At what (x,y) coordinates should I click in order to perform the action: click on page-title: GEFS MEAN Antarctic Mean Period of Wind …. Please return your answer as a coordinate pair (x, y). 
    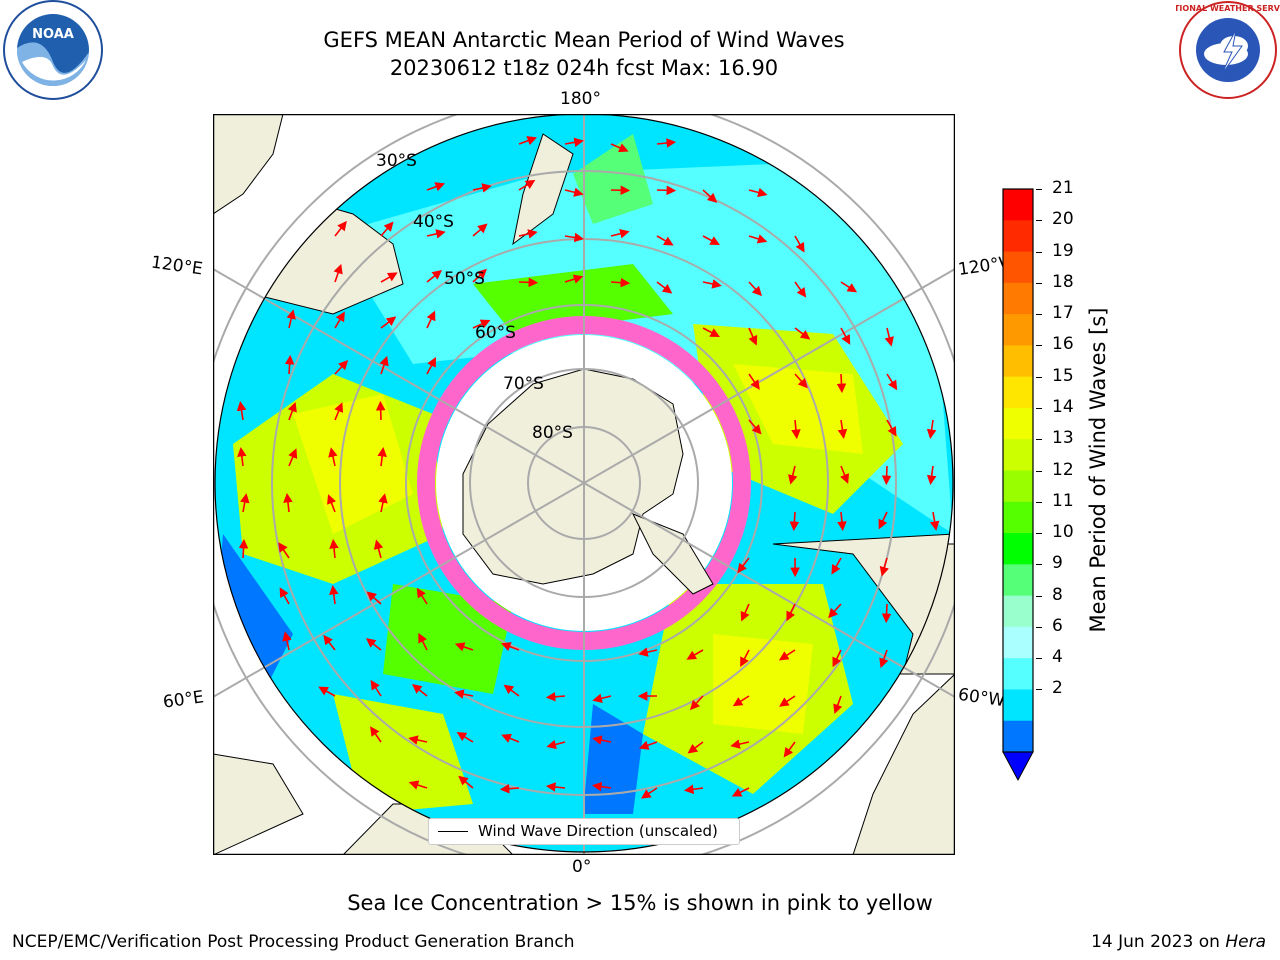
    Looking at the image, I should click on (584, 40).